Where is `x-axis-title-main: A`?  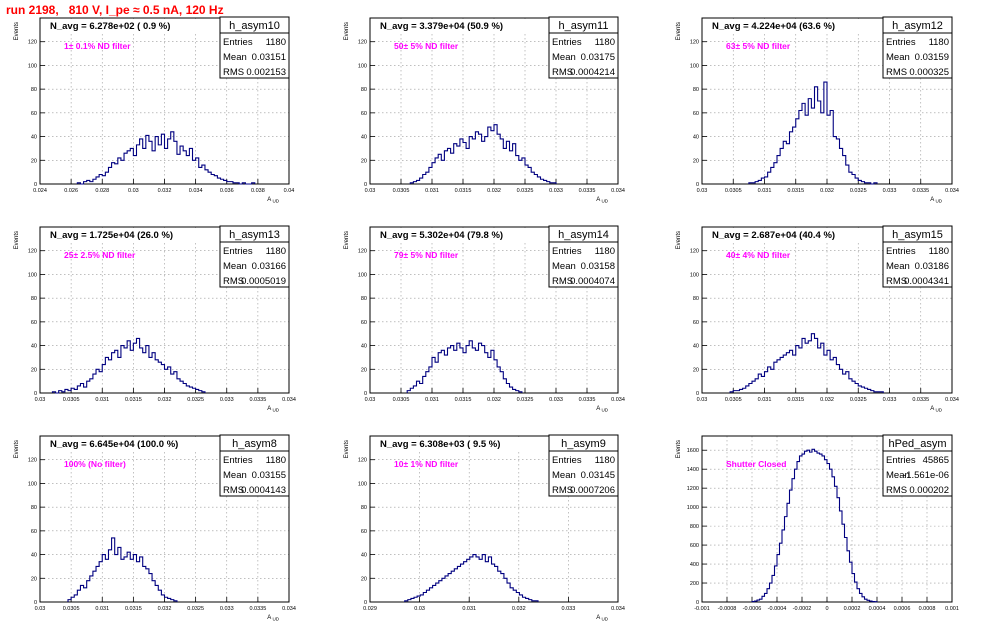 x-axis-title-main: A is located at coordinates (598, 200).